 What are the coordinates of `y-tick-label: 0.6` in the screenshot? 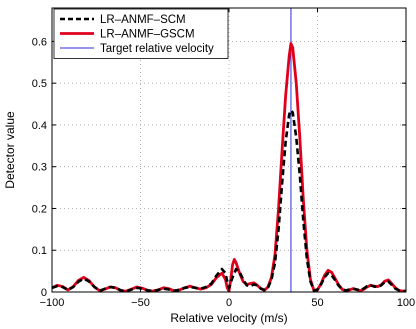 It's located at (39, 42).